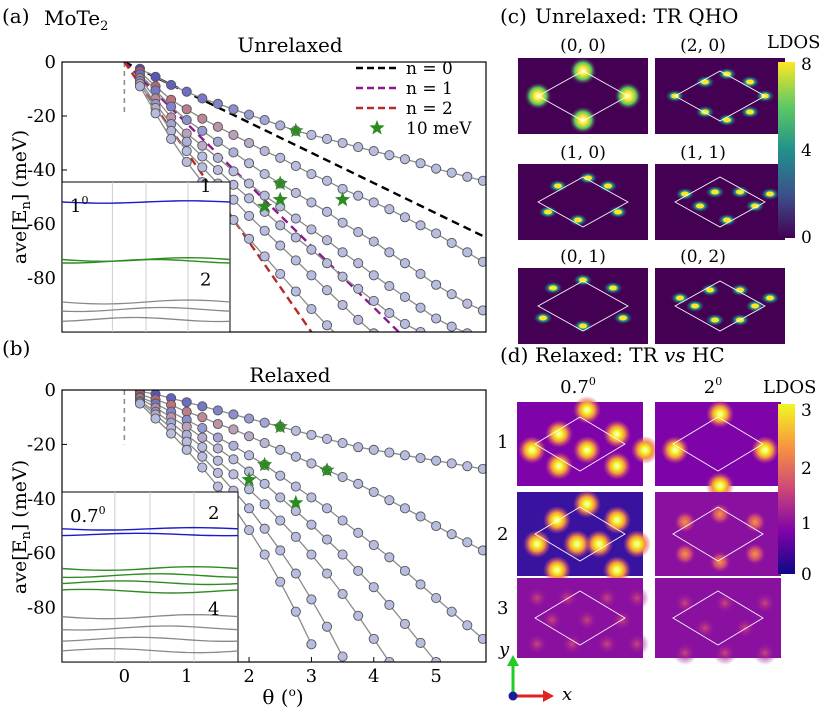  I want to click on colorbar-c-label: LDOS, so click(793, 42).